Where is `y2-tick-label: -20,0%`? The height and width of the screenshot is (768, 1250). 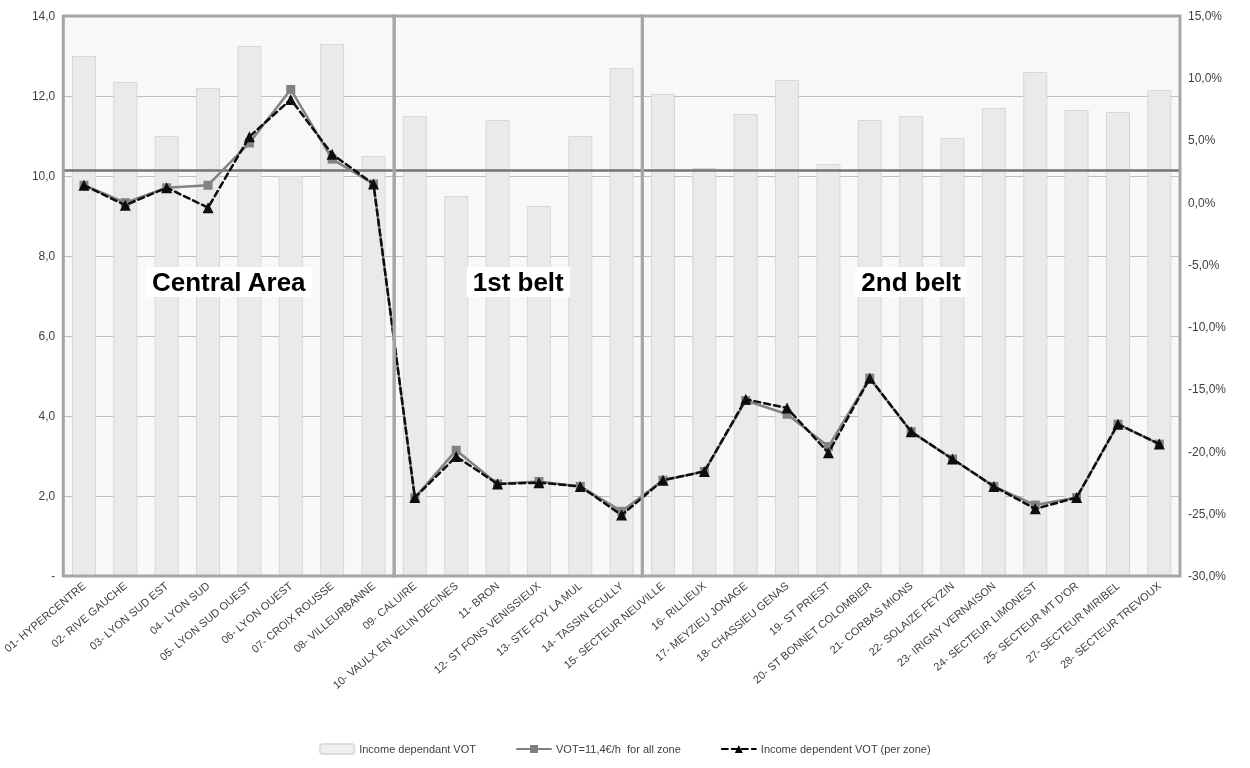 y2-tick-label: -20,0% is located at coordinates (1207, 451).